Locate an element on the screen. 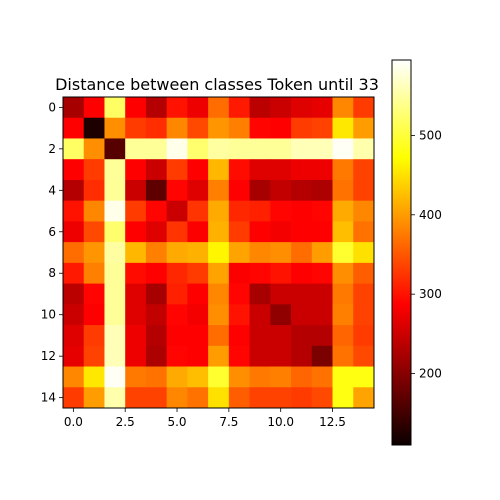 The height and width of the screenshot is (500, 500). colorbar-tick-label: 400 is located at coordinates (430, 215).